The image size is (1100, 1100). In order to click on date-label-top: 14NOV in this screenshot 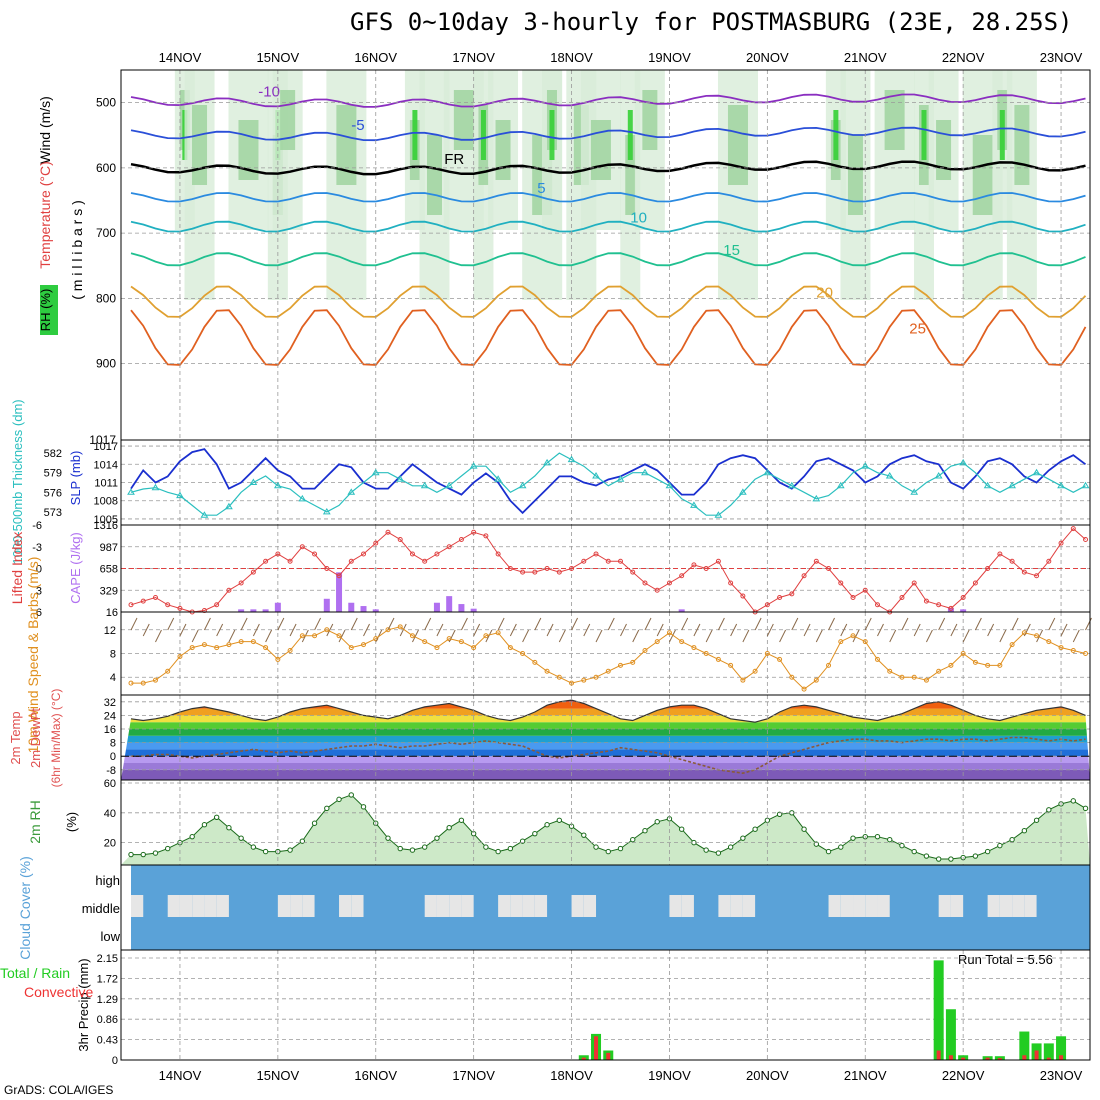, I will do `click(180, 57)`.